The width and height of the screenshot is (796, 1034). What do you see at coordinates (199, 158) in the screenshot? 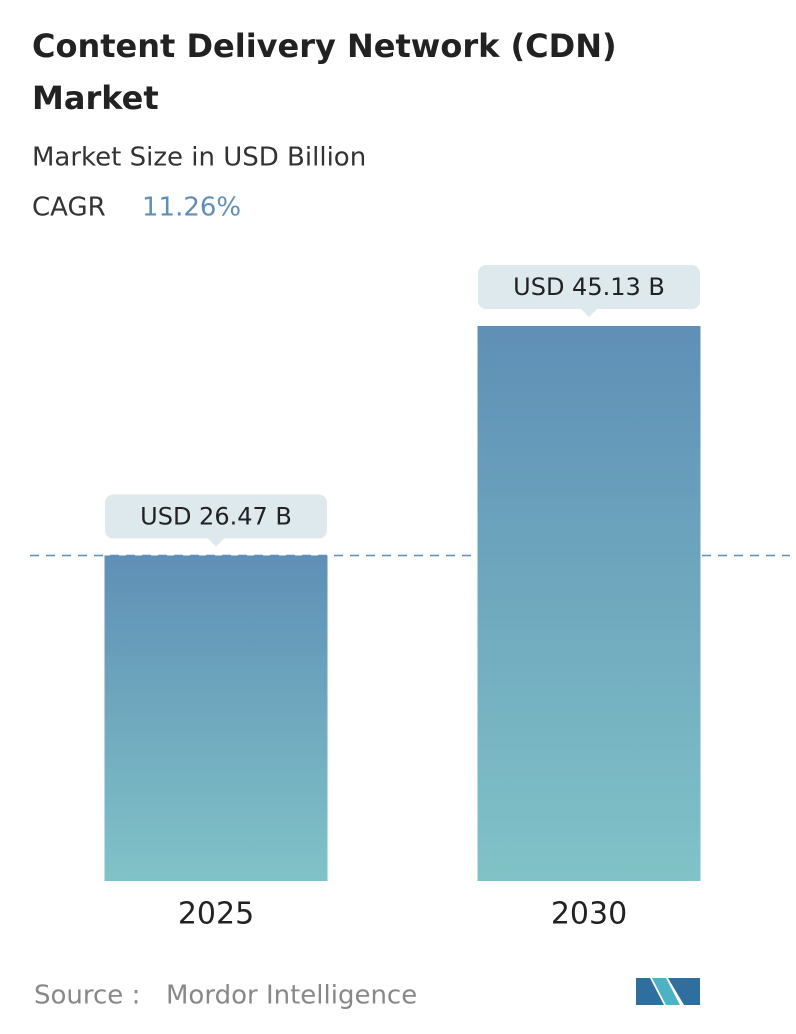
I see `chart-subtitle: Market Size in USD Billion` at bounding box center [199, 158].